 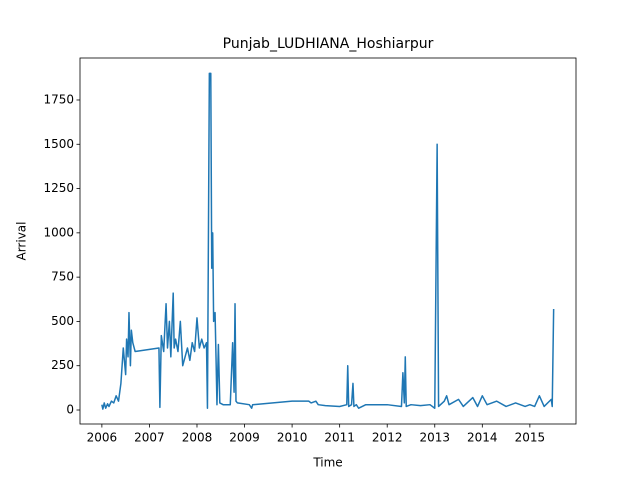 I want to click on y-tick-label: 1500, so click(x=58, y=144).